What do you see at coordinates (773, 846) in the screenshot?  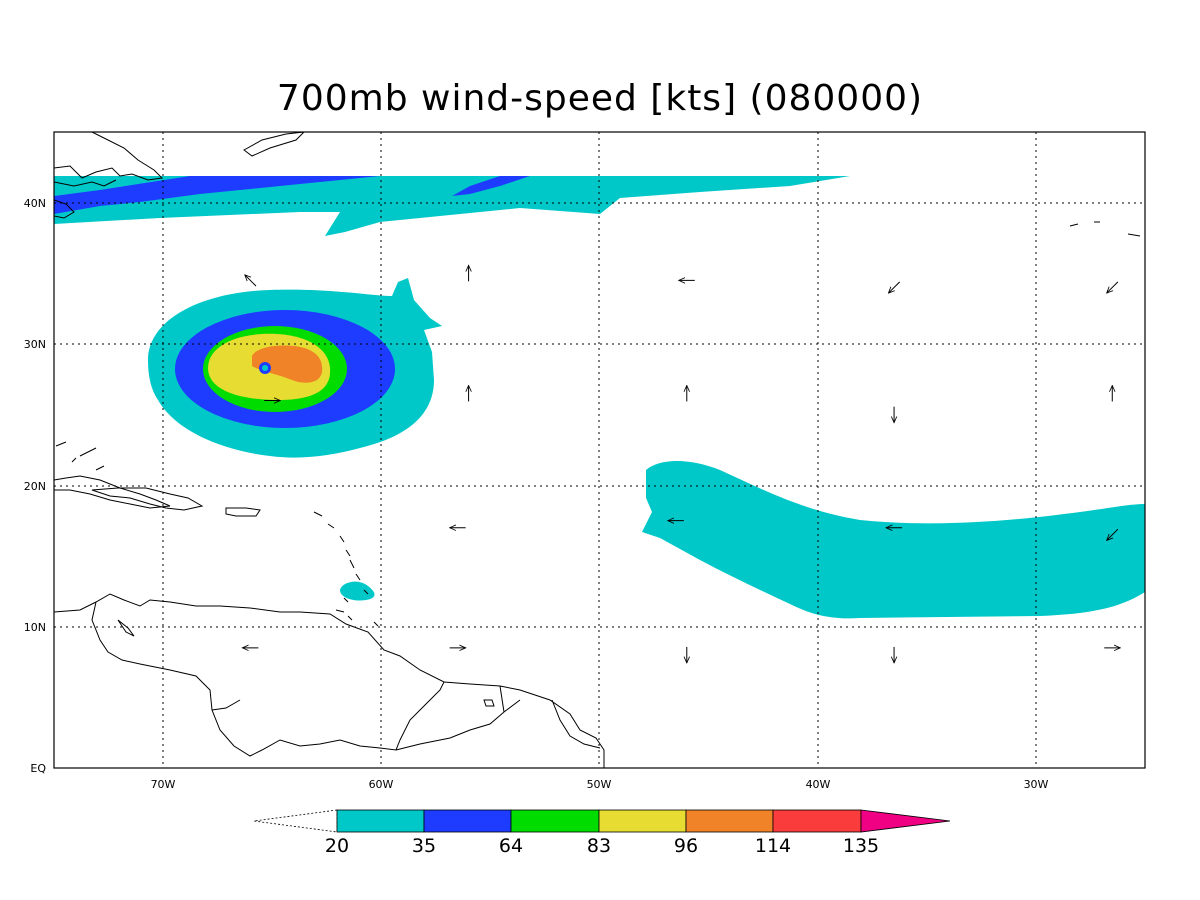 I see `colorbar-label: 114` at bounding box center [773, 846].